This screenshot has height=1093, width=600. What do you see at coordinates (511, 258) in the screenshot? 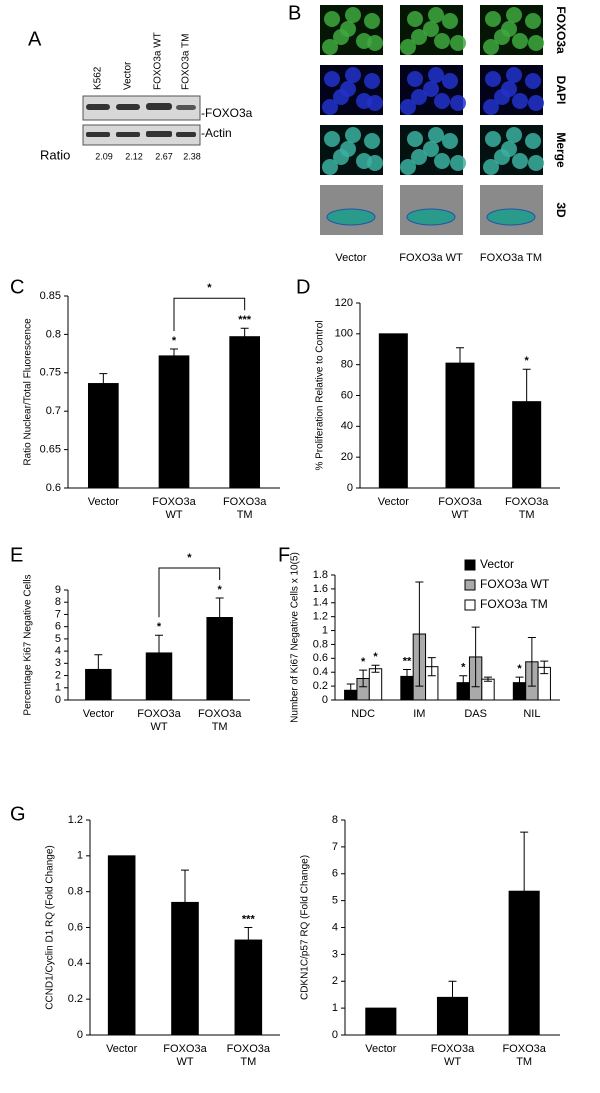
I see `column-label: FOXO3a TM` at bounding box center [511, 258].